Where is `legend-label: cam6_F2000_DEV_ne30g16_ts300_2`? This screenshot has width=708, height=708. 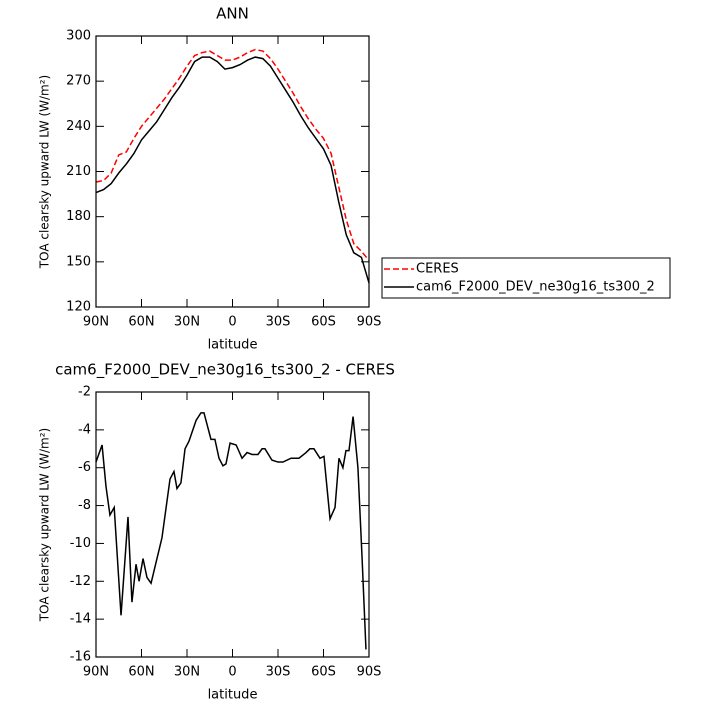
legend-label: cam6_F2000_DEV_ne30g16_ts300_2 is located at coordinates (535, 287).